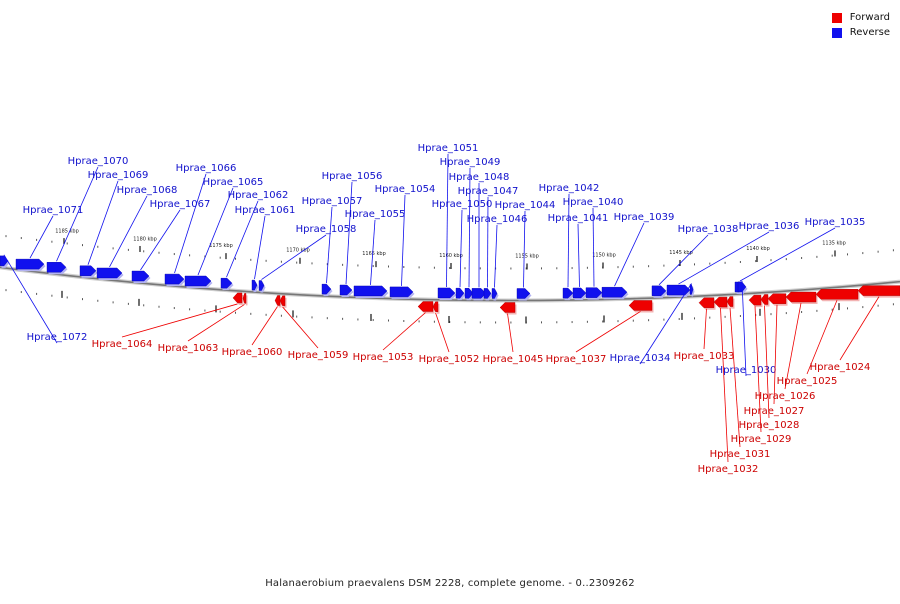 This screenshot has height=604, width=900. I want to click on gene-label: Hprae_1072, so click(57, 337).